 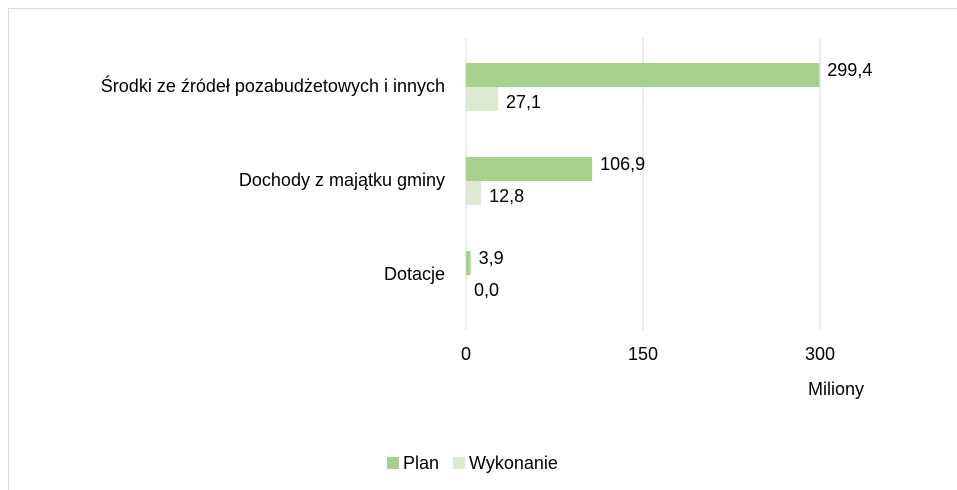 I want to click on x-tick-label: 0, so click(x=466, y=354).